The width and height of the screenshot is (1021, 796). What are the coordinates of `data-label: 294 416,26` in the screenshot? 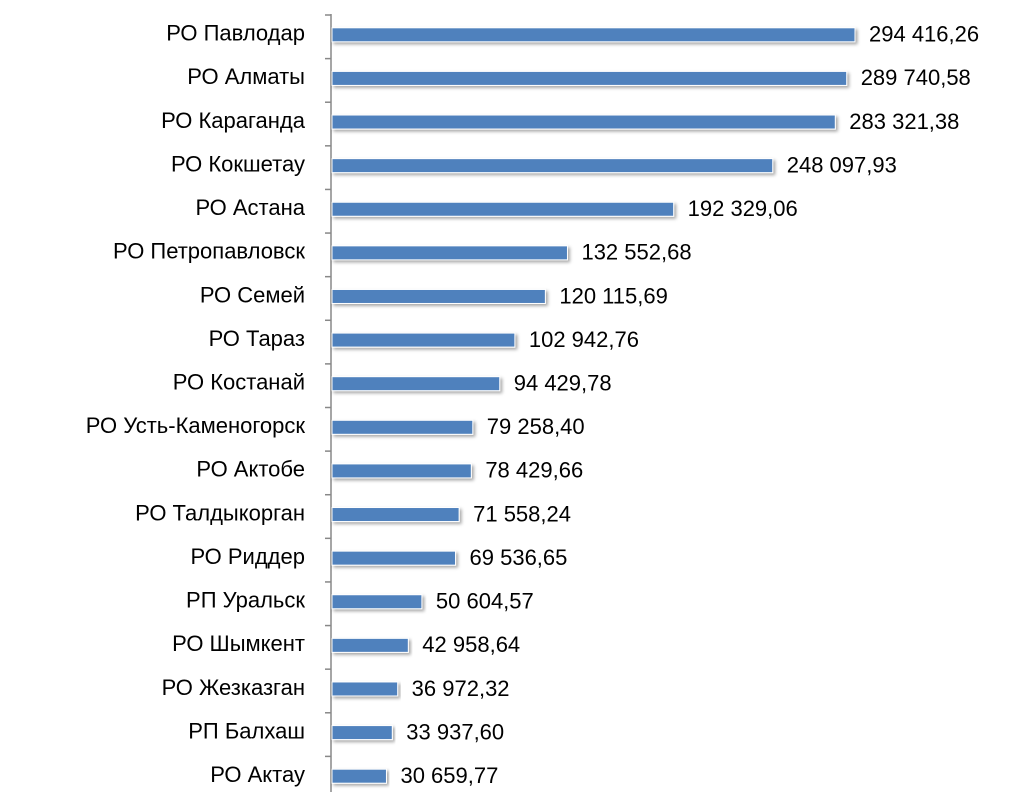 It's located at (924, 34).